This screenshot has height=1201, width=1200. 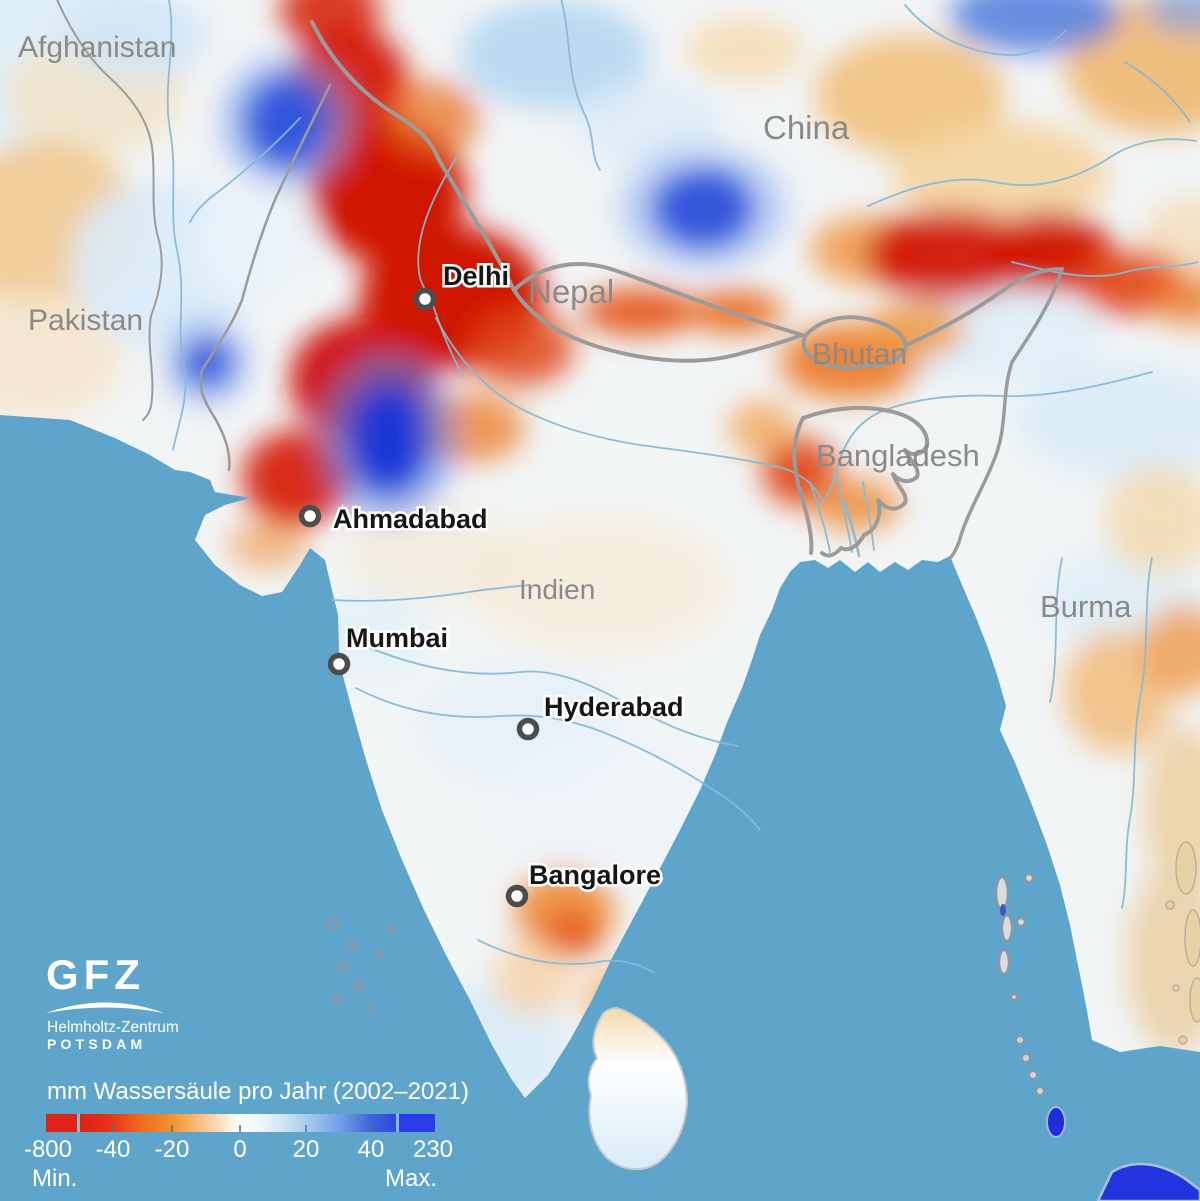 I want to click on legend-tick-labels: -800 -40 -20 0 20 40 230, so click(x=238, y=1149).